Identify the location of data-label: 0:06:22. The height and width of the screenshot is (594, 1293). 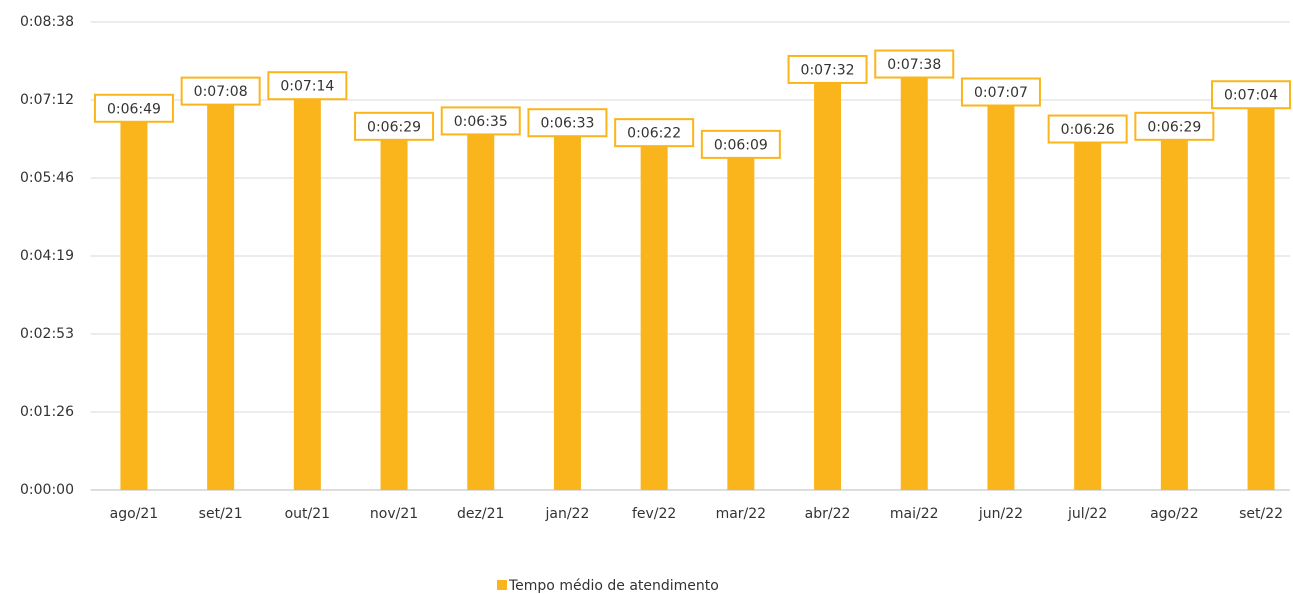
(654, 134).